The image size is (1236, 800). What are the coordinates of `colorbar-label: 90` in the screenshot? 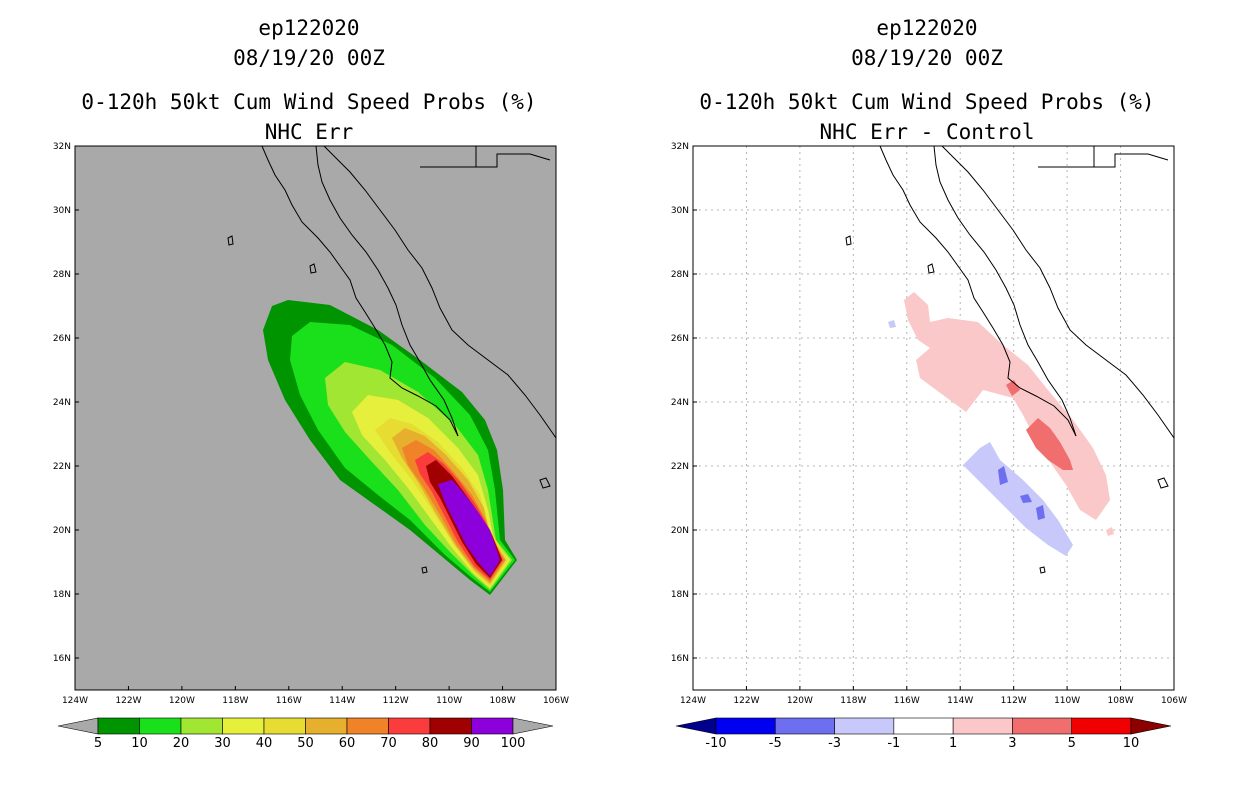 It's located at (471, 743).